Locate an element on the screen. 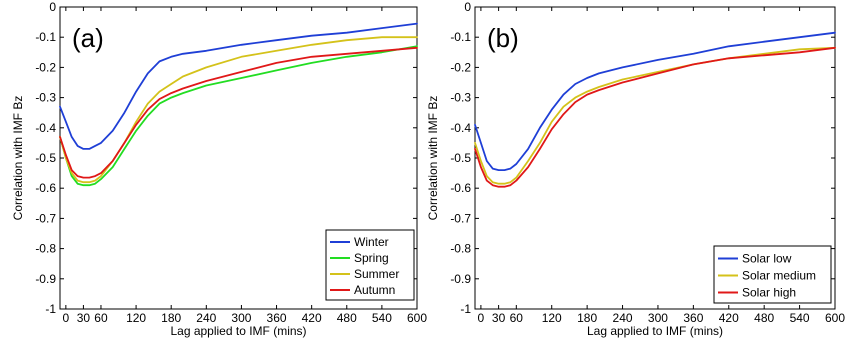  legend-entry: Spring is located at coordinates (371, 258).